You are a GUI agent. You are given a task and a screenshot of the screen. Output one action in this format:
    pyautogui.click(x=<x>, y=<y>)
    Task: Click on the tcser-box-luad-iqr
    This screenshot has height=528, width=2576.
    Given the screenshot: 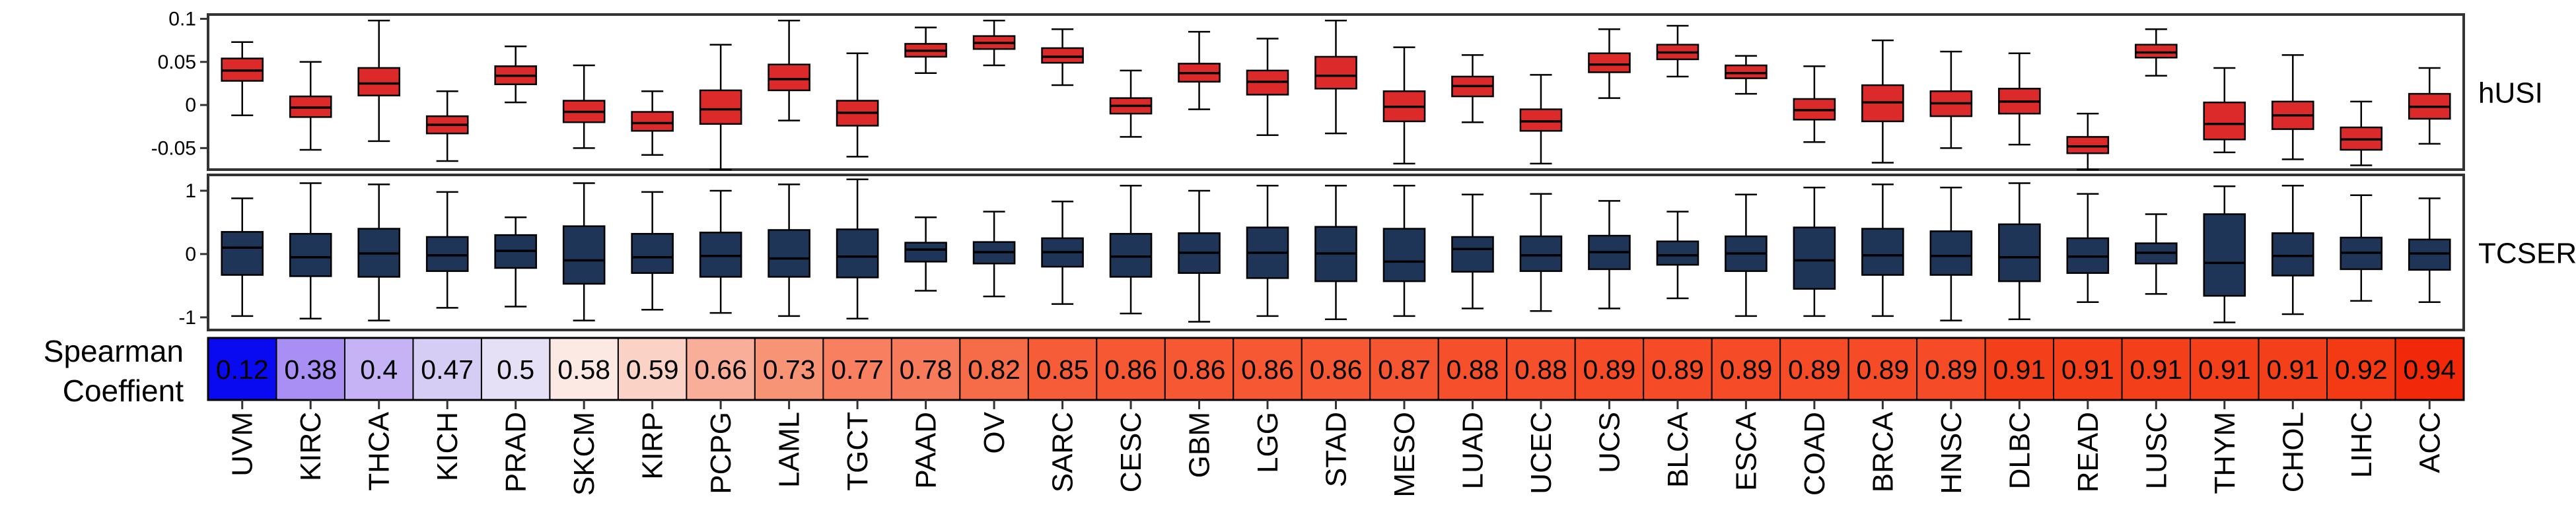 What is the action you would take?
    pyautogui.click(x=1472, y=255)
    